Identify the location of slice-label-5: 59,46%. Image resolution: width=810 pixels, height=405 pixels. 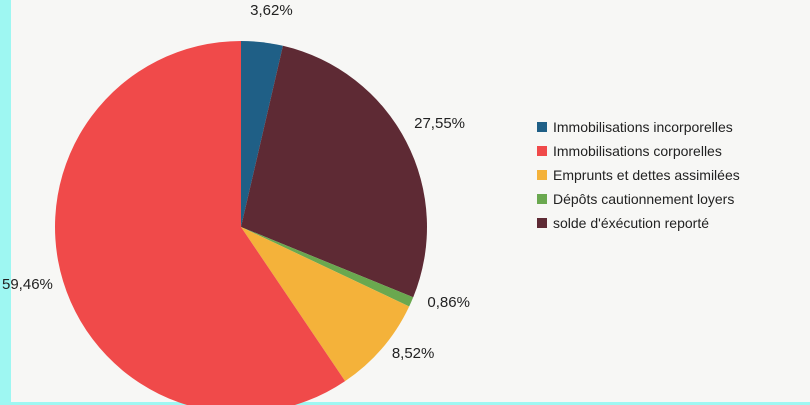
(27, 284).